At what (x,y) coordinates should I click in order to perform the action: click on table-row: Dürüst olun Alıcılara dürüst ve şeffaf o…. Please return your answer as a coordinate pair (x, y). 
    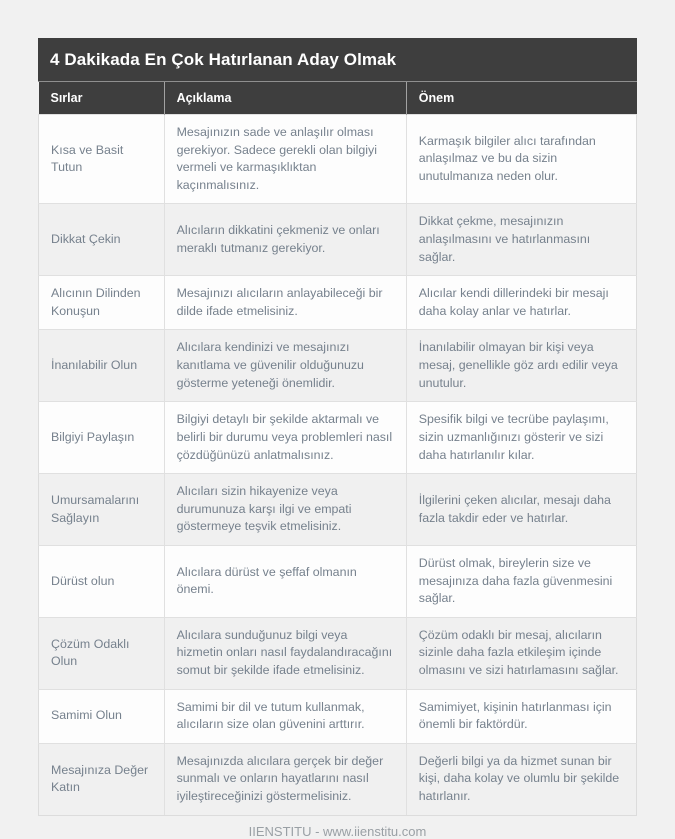
    Looking at the image, I should click on (338, 581).